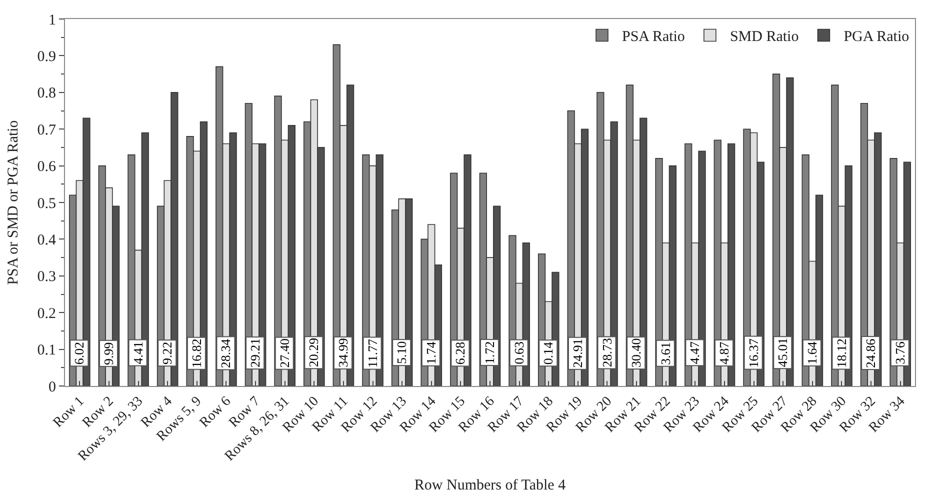  I want to click on y-tick-label: 0.3, so click(46, 277).